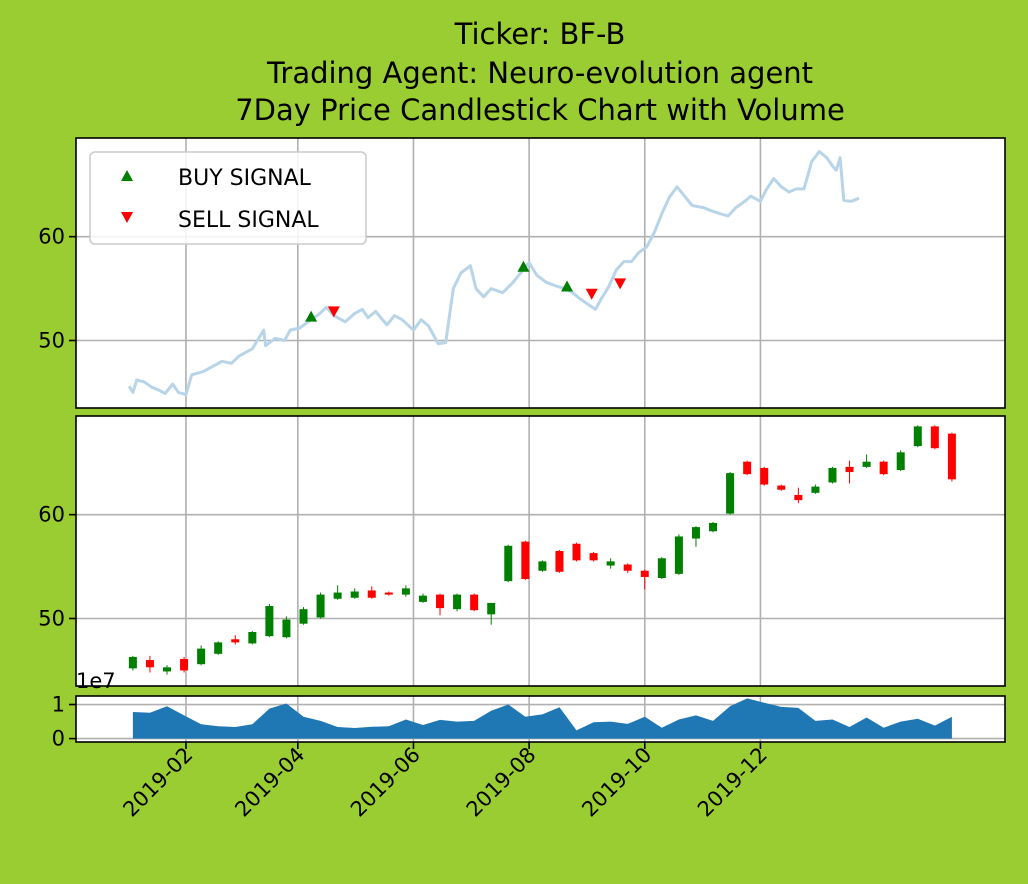 This screenshot has height=884, width=1028. Describe the element at coordinates (732, 782) in the screenshot. I see `x-tick-label-5: 2019-12` at that location.